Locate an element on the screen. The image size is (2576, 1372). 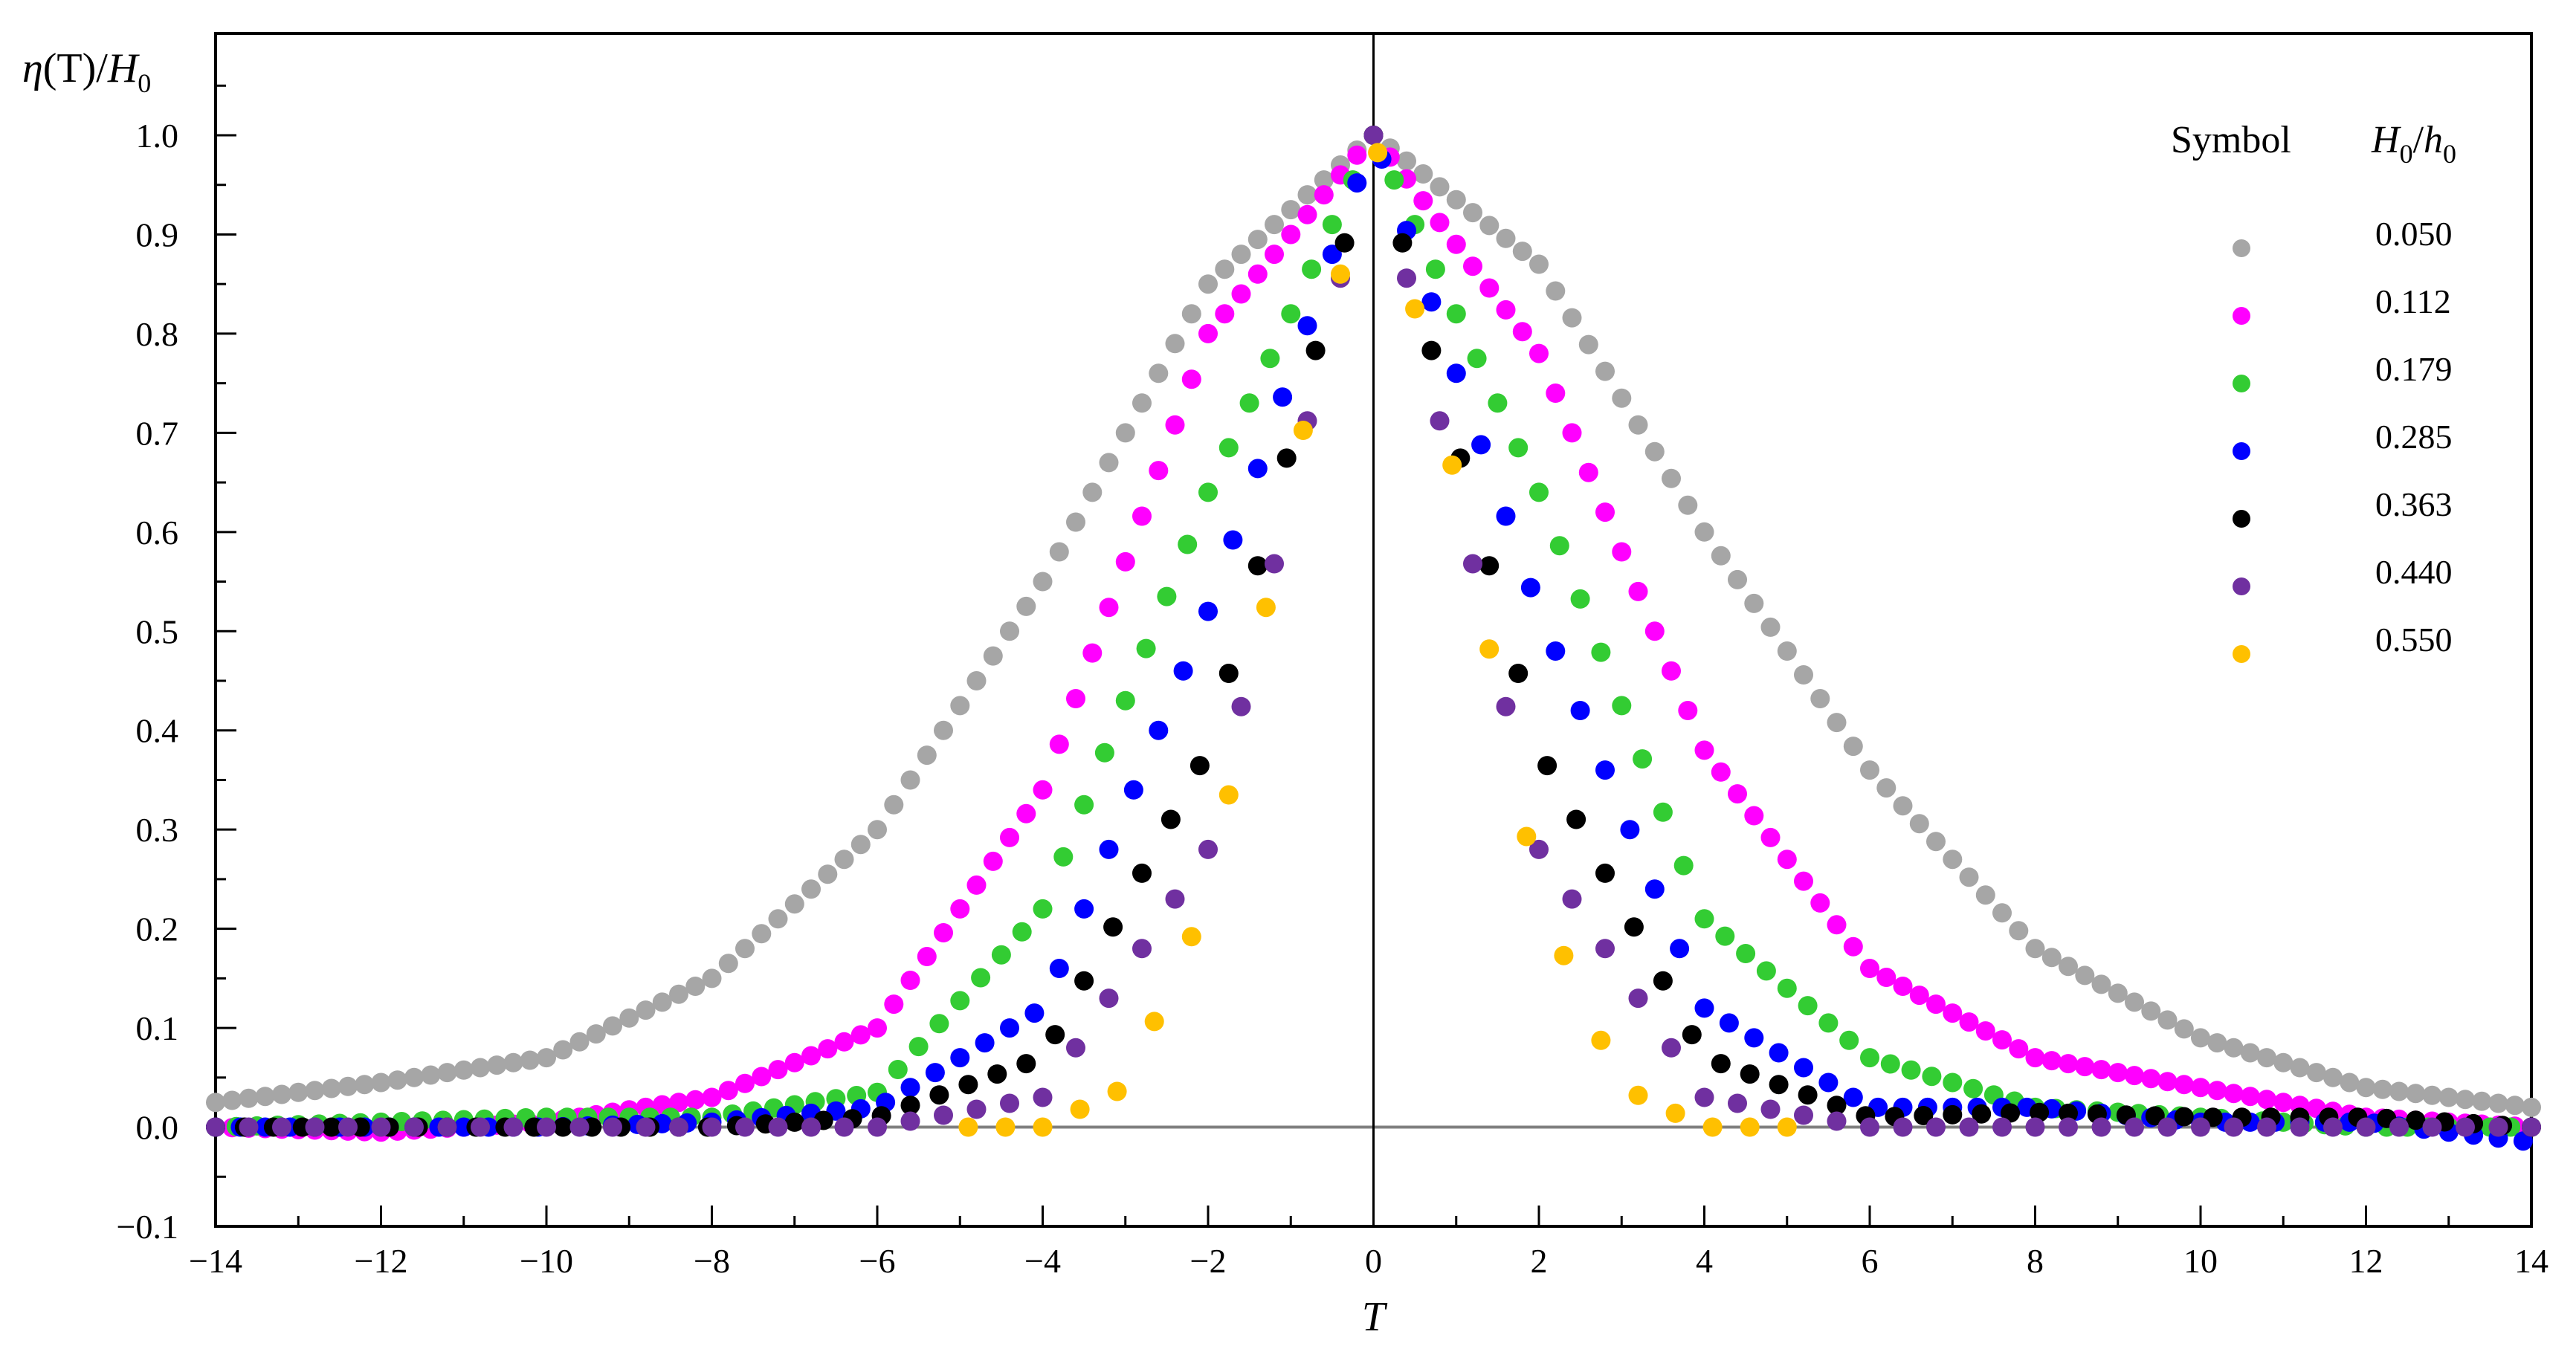
x-tick-label: 2 is located at coordinates (1539, 1261).